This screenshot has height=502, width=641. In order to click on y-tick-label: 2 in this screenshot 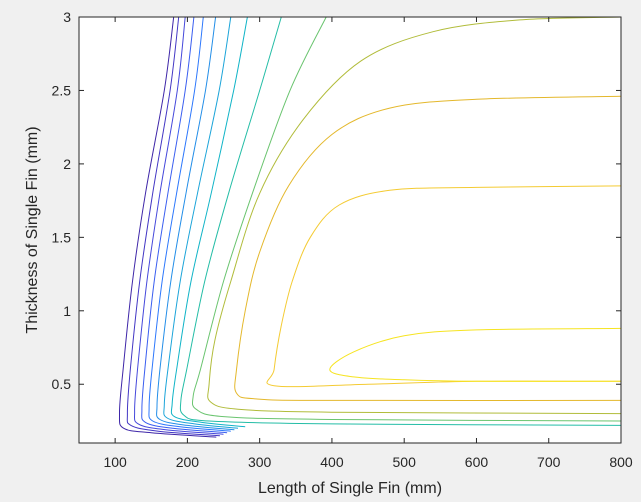, I will do `click(67, 164)`.